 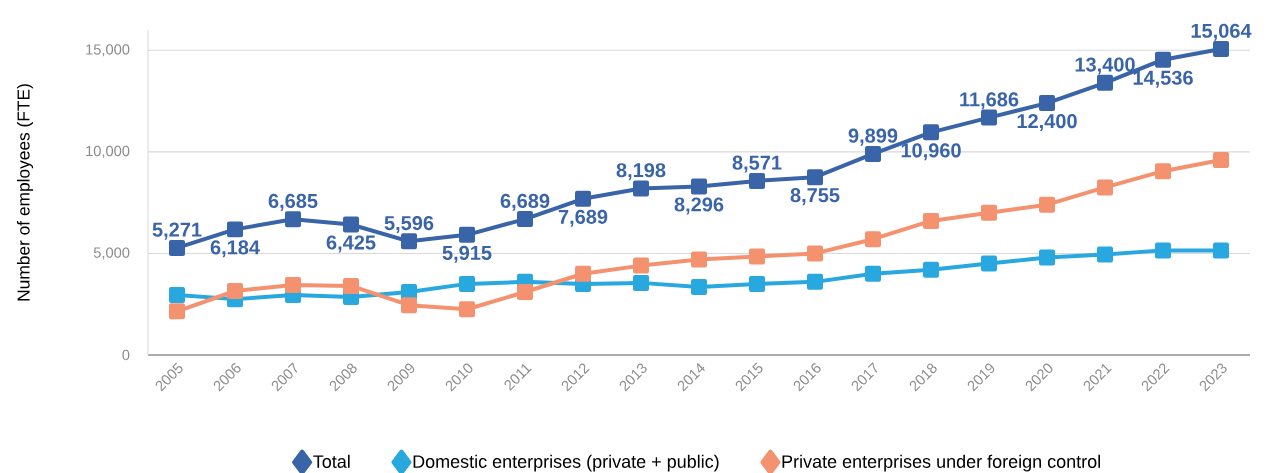 I want to click on data-label: 8,571, so click(x=757, y=164).